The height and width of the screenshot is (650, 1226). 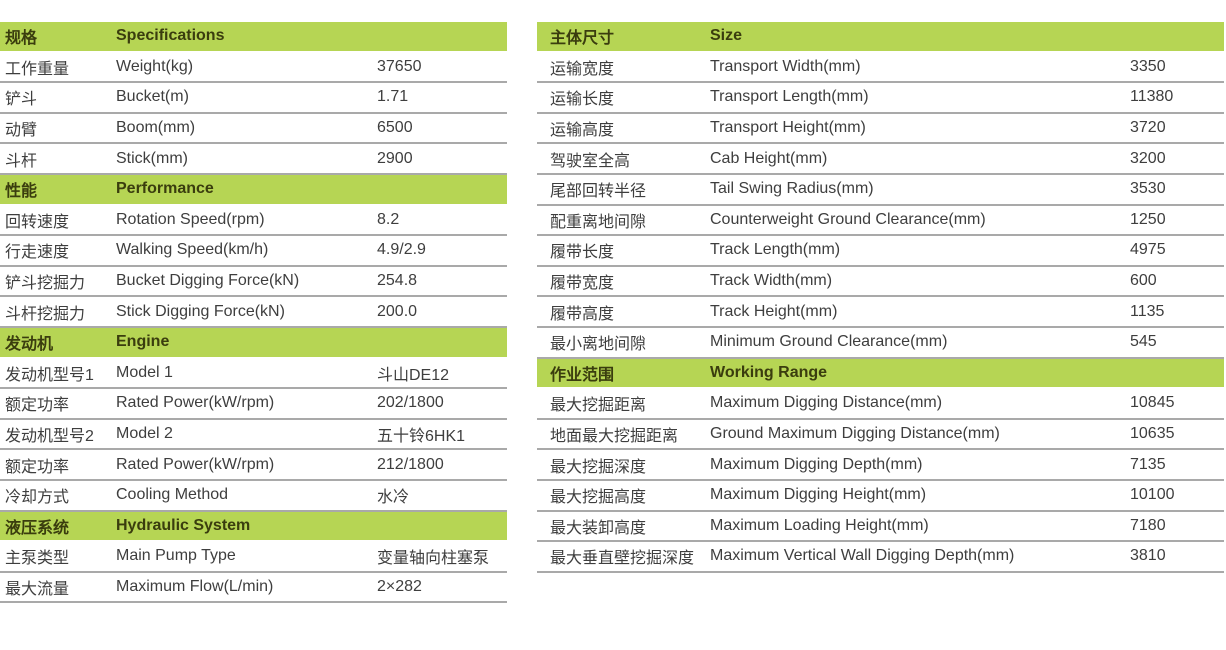 I want to click on value: 1135, so click(x=1147, y=311).